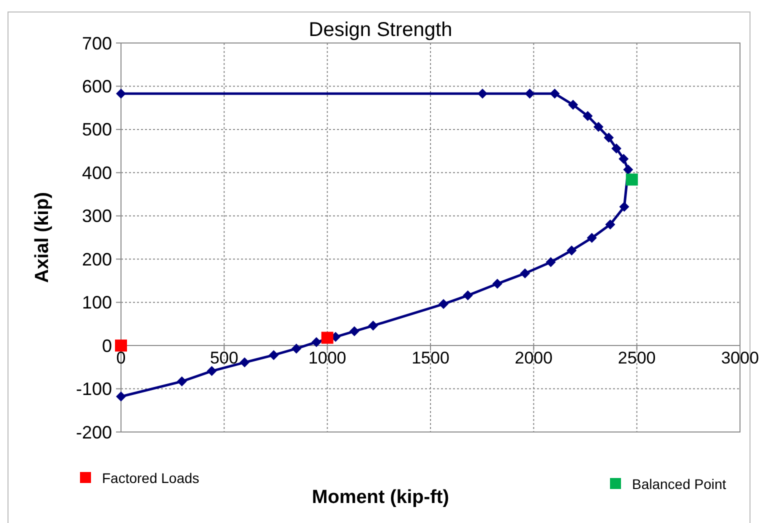 This screenshot has height=523, width=762. What do you see at coordinates (94, 432) in the screenshot?
I see `y-tick-label: -200` at bounding box center [94, 432].